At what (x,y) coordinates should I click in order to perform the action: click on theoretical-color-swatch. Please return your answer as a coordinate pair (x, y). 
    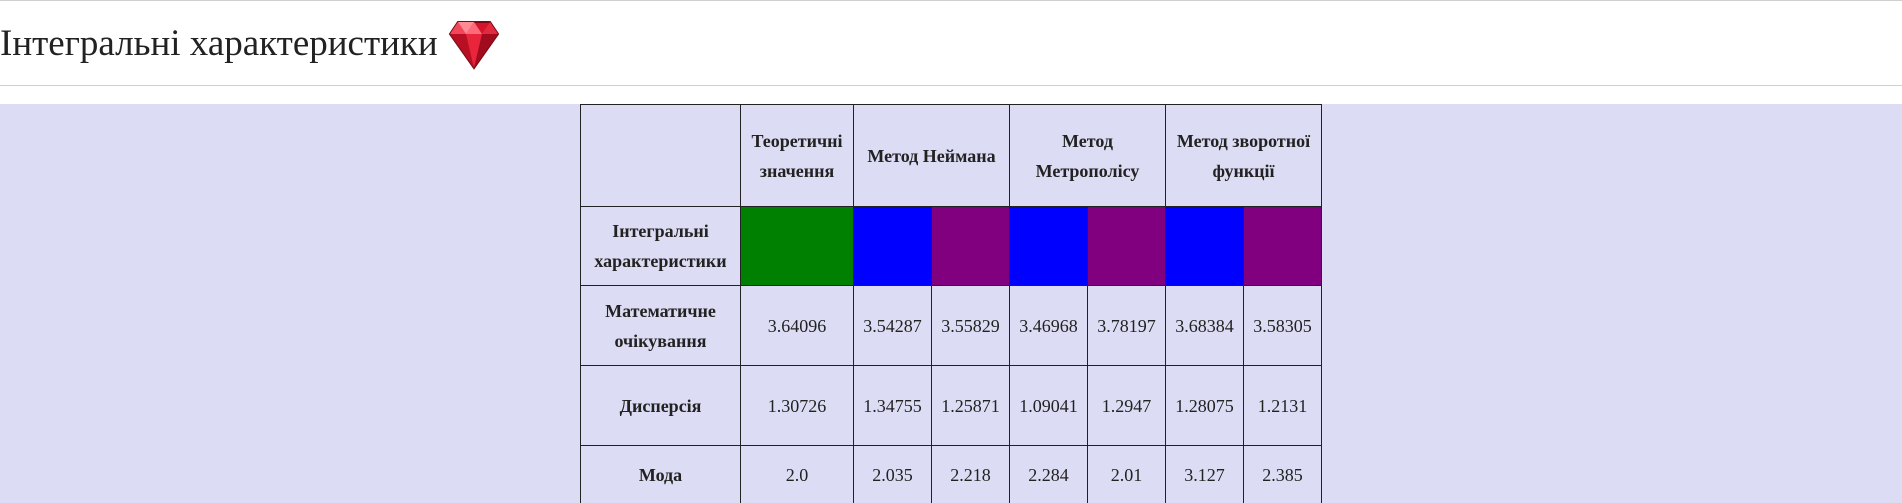
    Looking at the image, I should click on (797, 246).